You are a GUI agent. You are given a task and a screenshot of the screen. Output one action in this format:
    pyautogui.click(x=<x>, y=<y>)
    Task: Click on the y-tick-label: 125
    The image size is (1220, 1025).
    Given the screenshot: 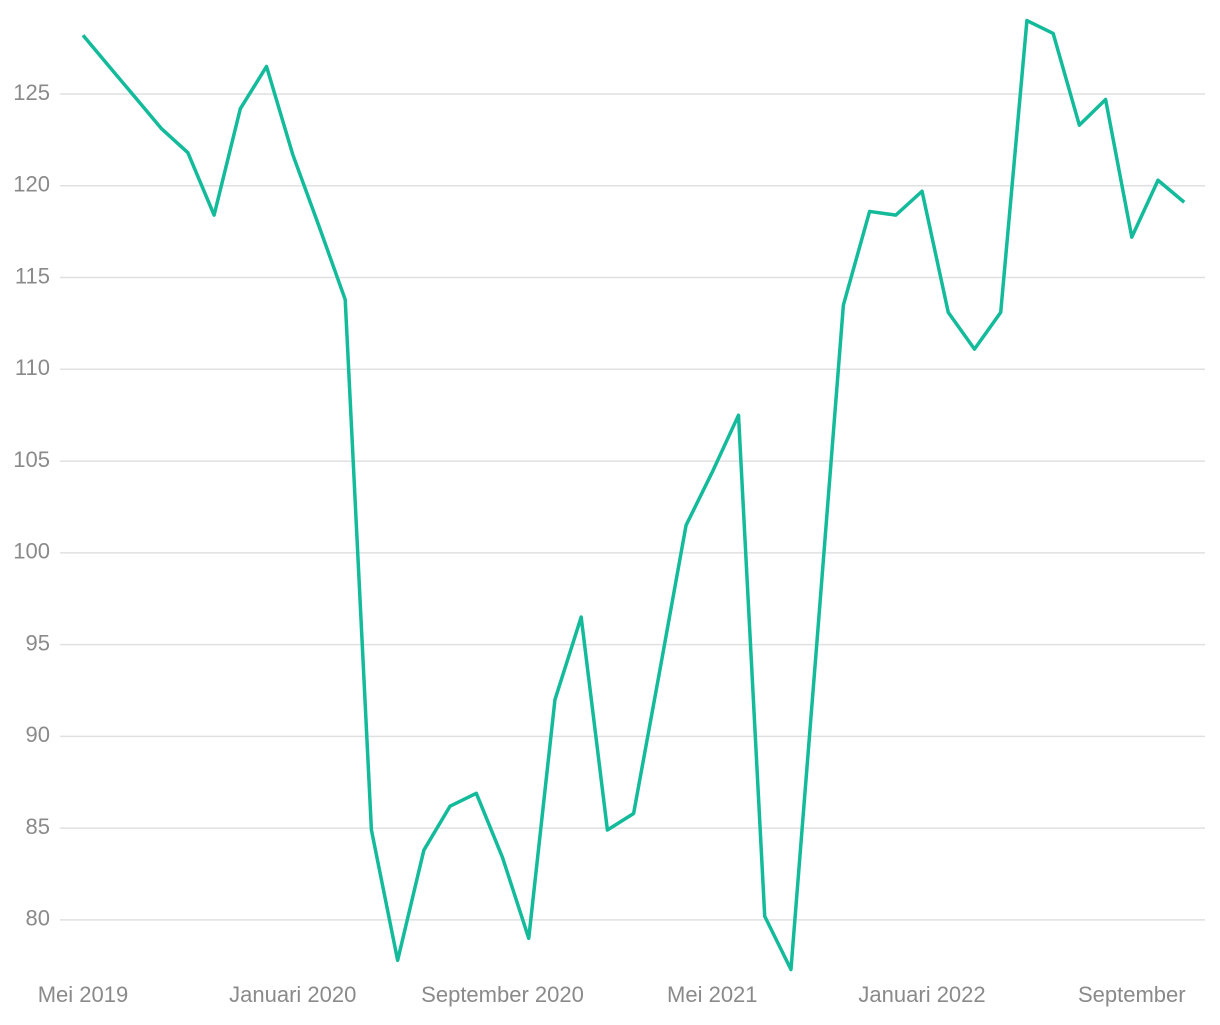 What is the action you would take?
    pyautogui.click(x=31, y=92)
    